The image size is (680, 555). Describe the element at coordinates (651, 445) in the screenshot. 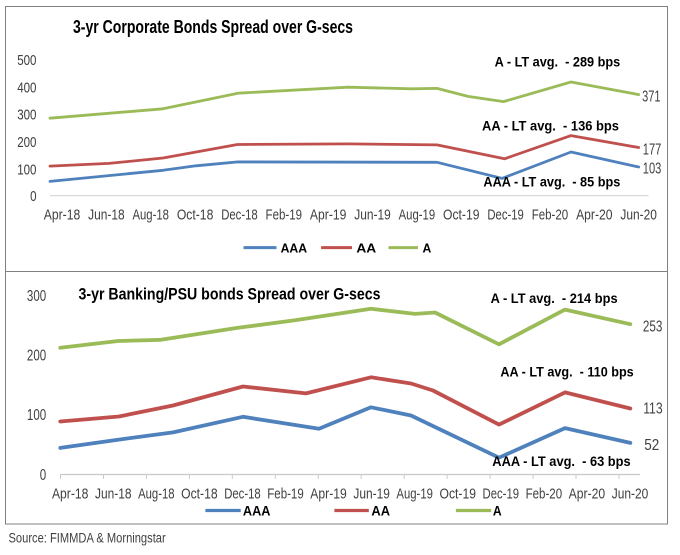

I see `svg-text: 52` at that location.